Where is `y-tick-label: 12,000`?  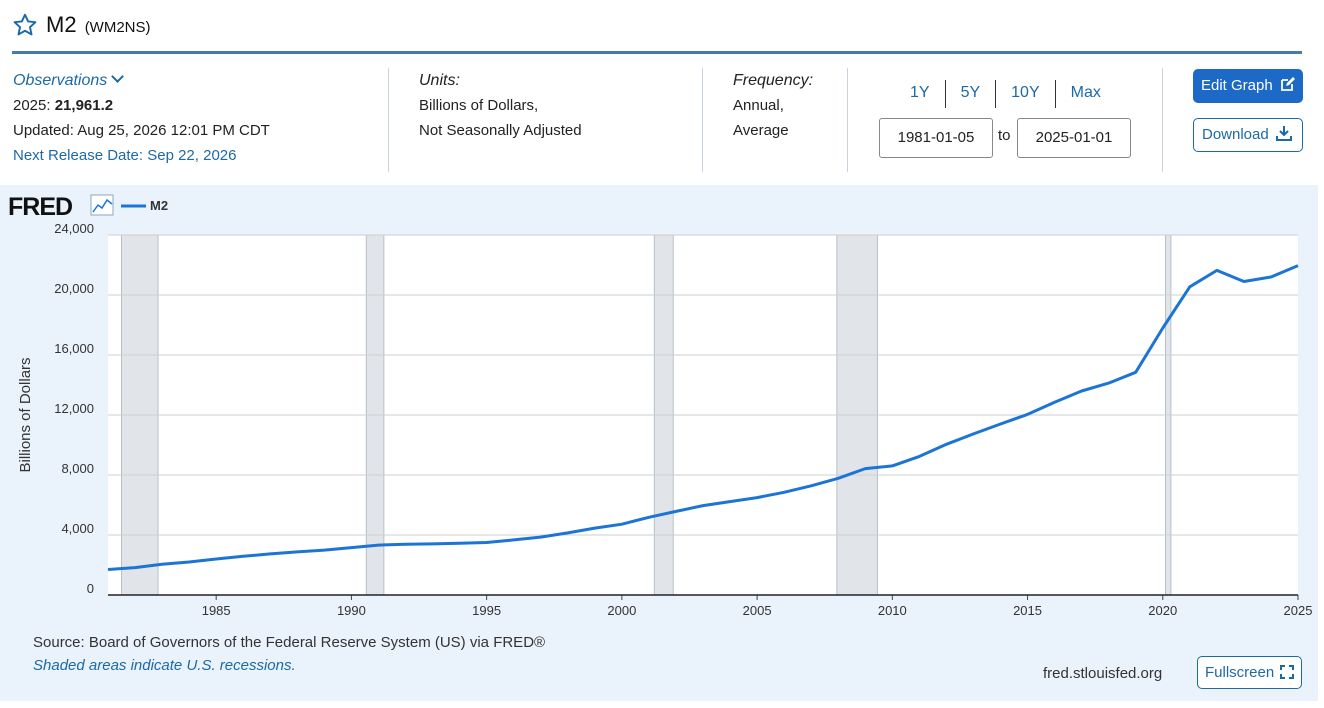
y-tick-label: 12,000 is located at coordinates (74, 408).